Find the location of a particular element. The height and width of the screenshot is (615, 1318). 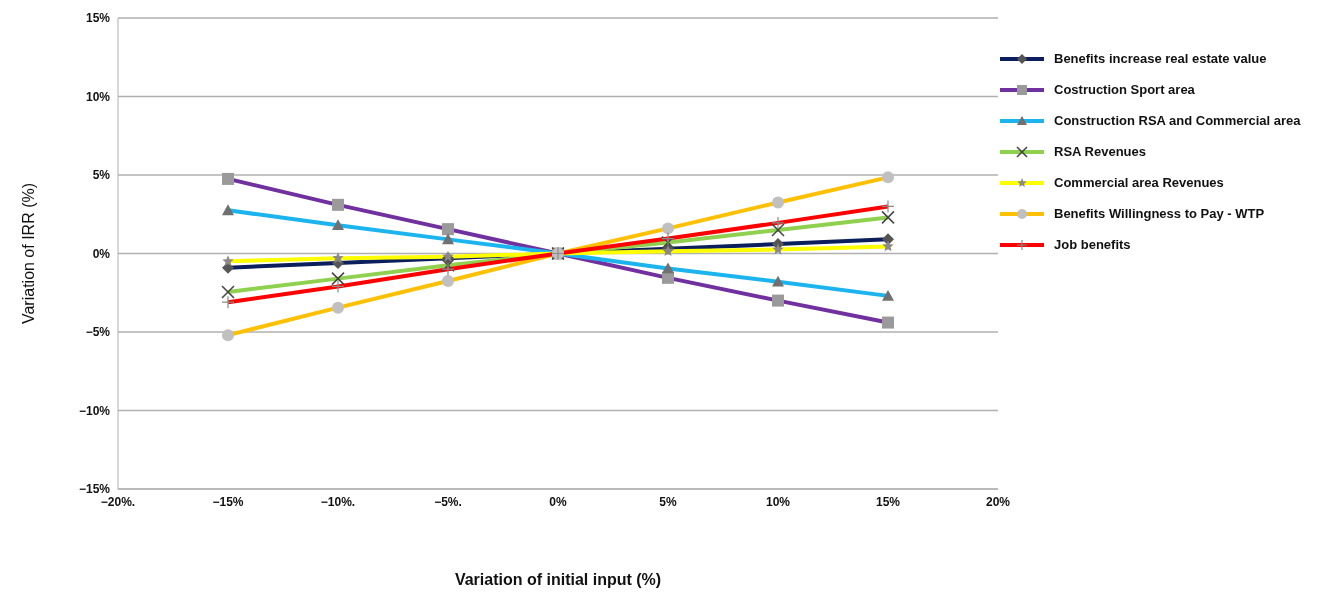

x-tick-label: 15% is located at coordinates (888, 501).